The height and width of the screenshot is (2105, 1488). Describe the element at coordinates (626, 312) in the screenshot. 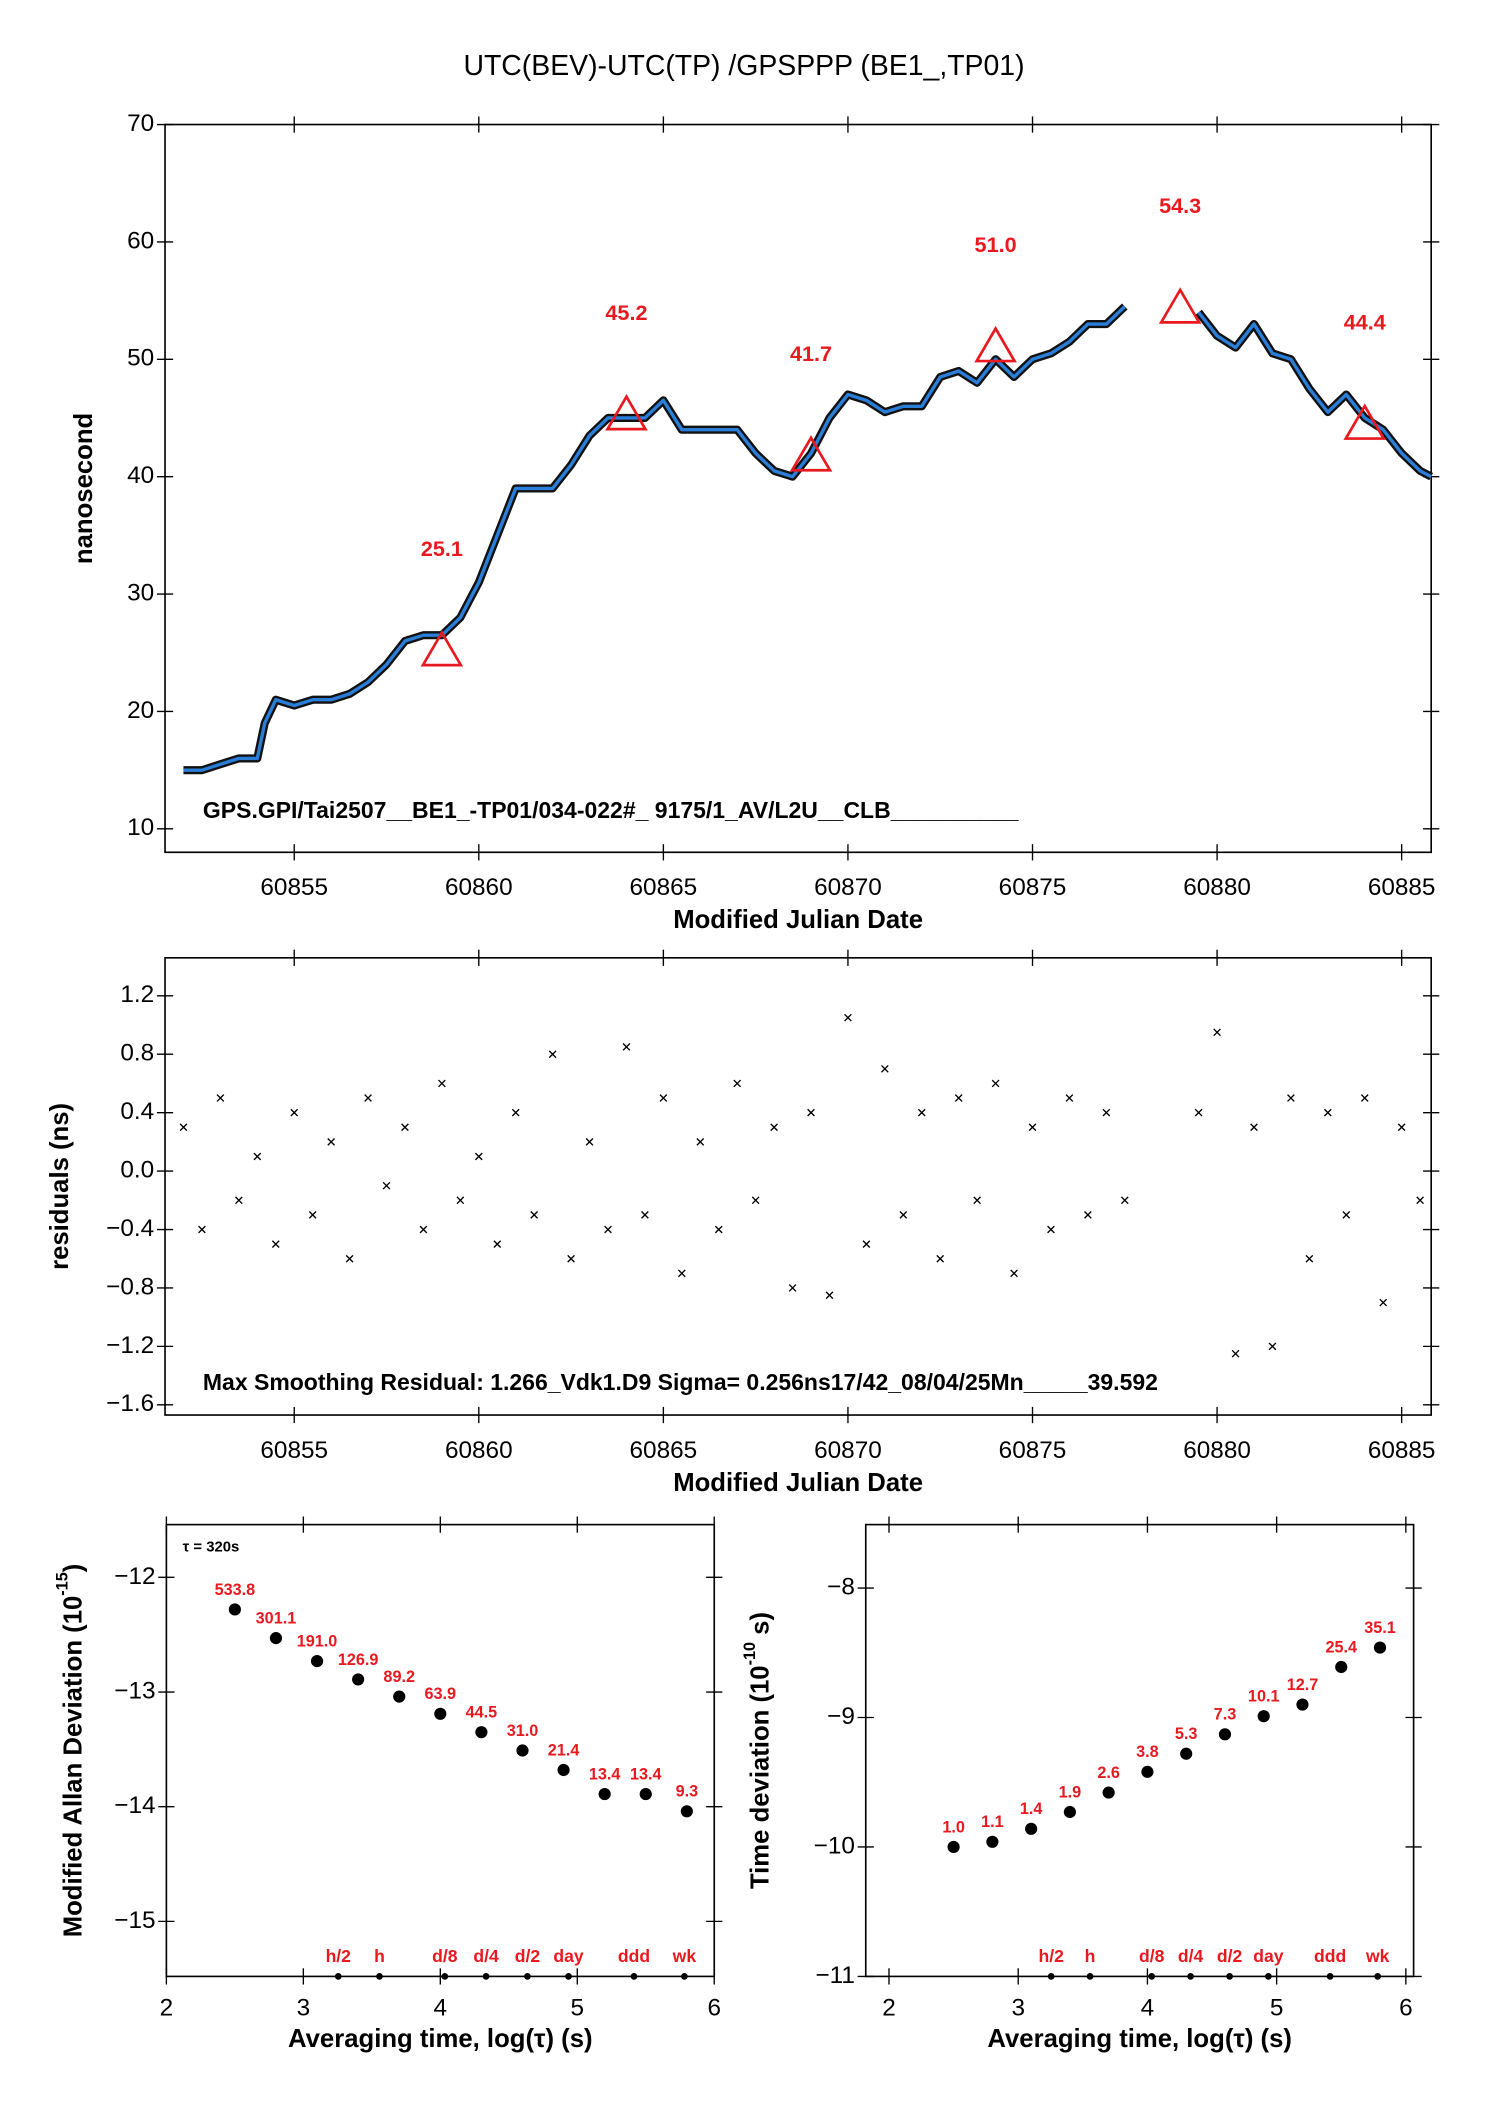

I see `point-label: 45.2` at that location.